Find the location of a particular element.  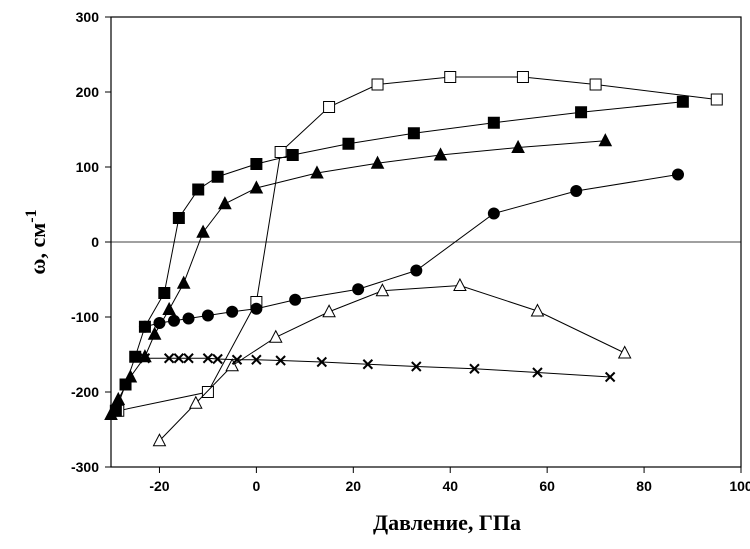

x-tick-label: -20 is located at coordinates (159, 486).